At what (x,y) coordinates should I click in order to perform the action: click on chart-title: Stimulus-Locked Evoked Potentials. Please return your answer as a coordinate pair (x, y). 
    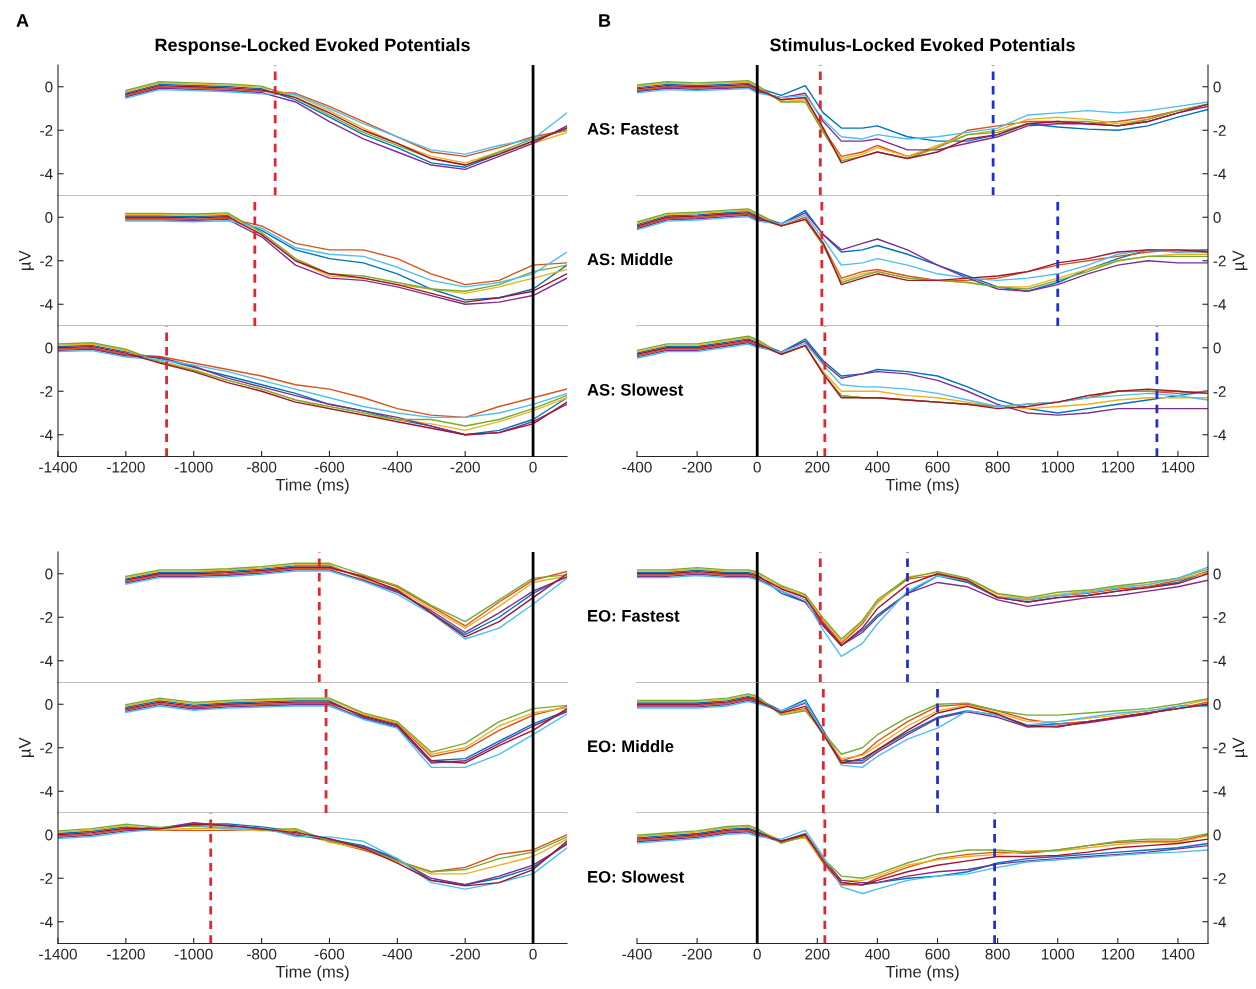
    Looking at the image, I should click on (922, 45).